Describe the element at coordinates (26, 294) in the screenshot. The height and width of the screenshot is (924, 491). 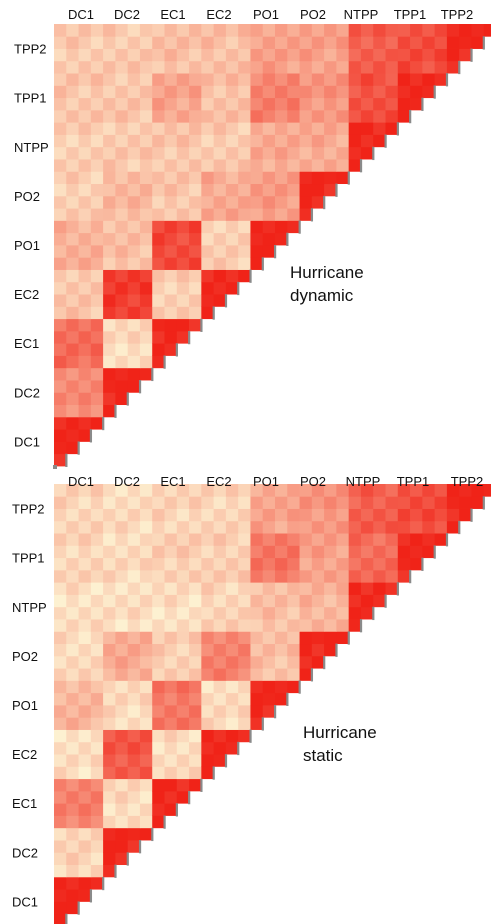
I see `y-tick-label: EC2` at that location.